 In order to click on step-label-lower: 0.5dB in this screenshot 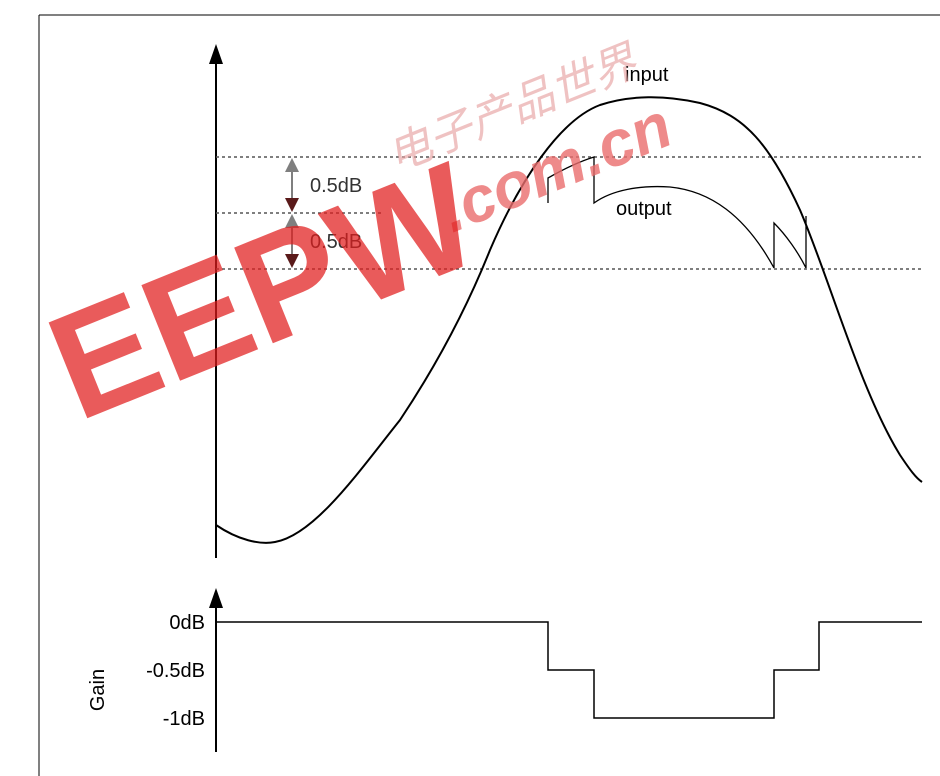, I will do `click(336, 242)`.